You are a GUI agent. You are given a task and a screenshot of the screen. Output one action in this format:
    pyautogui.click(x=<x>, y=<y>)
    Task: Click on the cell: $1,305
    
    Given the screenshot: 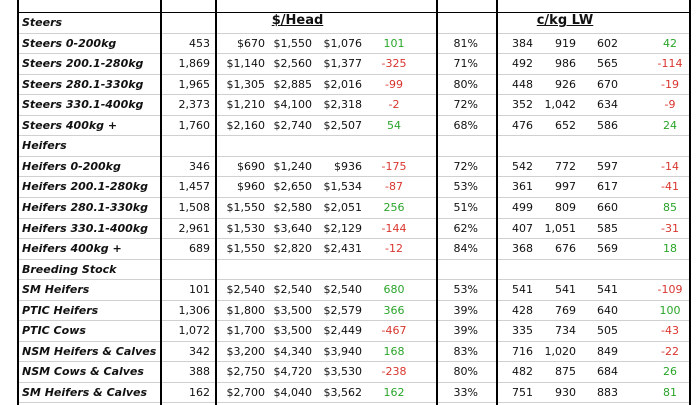 What is the action you would take?
    pyautogui.click(x=246, y=84)
    